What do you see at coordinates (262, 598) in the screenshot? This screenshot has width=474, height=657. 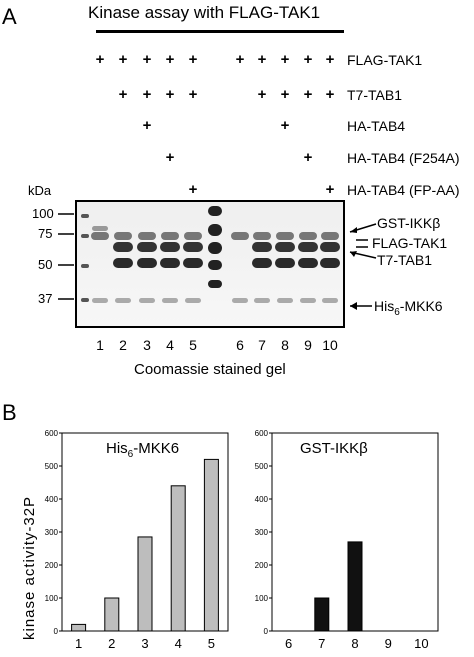 I see `y-tick-label: 100` at bounding box center [262, 598].